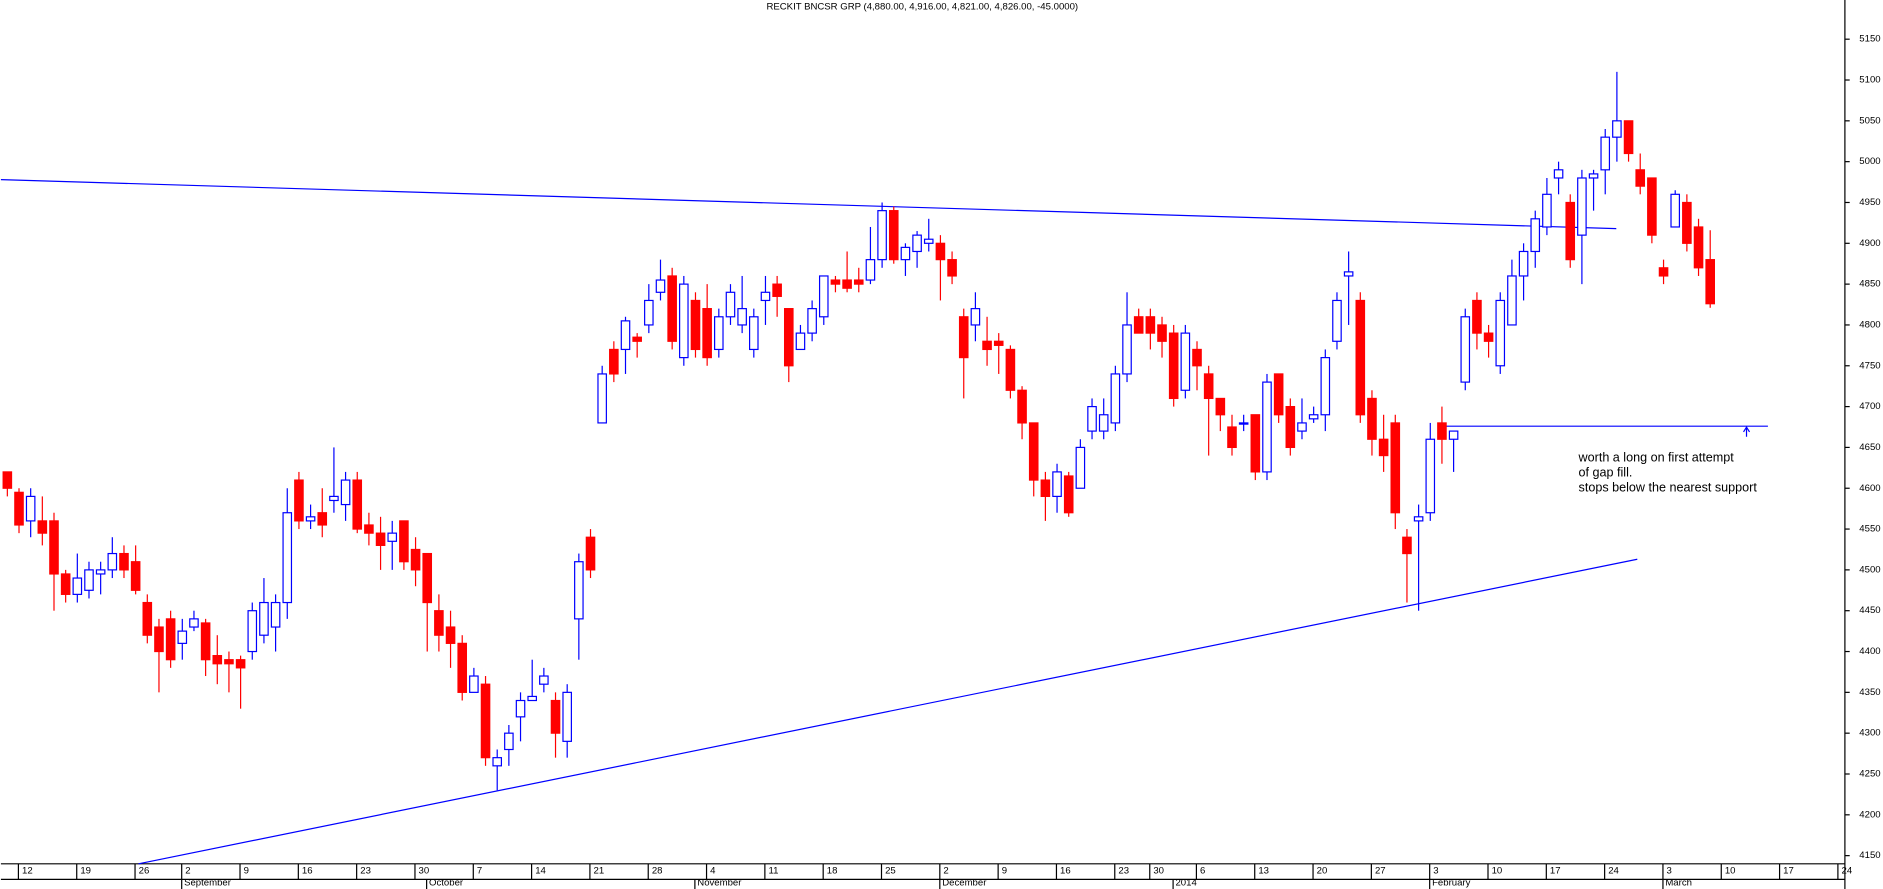 The width and height of the screenshot is (1883, 889). Describe the element at coordinates (208, 883) in the screenshot. I see `month-label: September` at that location.